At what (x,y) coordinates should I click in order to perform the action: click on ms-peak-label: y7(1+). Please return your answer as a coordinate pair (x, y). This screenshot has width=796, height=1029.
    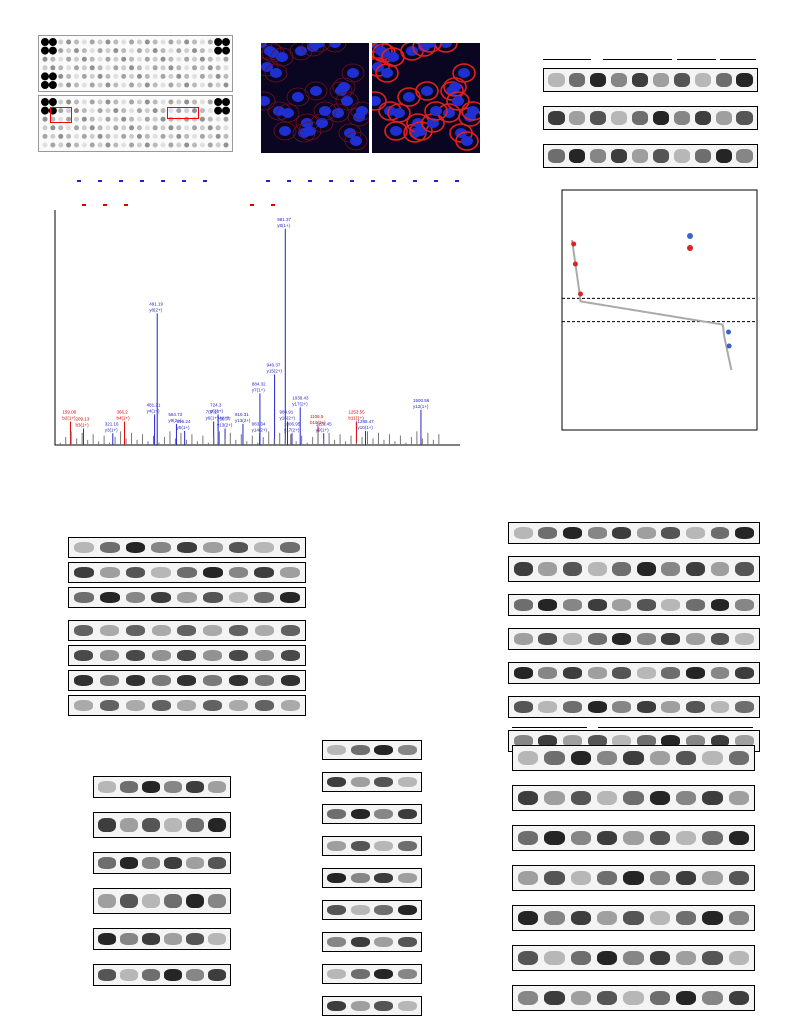
    Looking at the image, I should click on (258, 389).